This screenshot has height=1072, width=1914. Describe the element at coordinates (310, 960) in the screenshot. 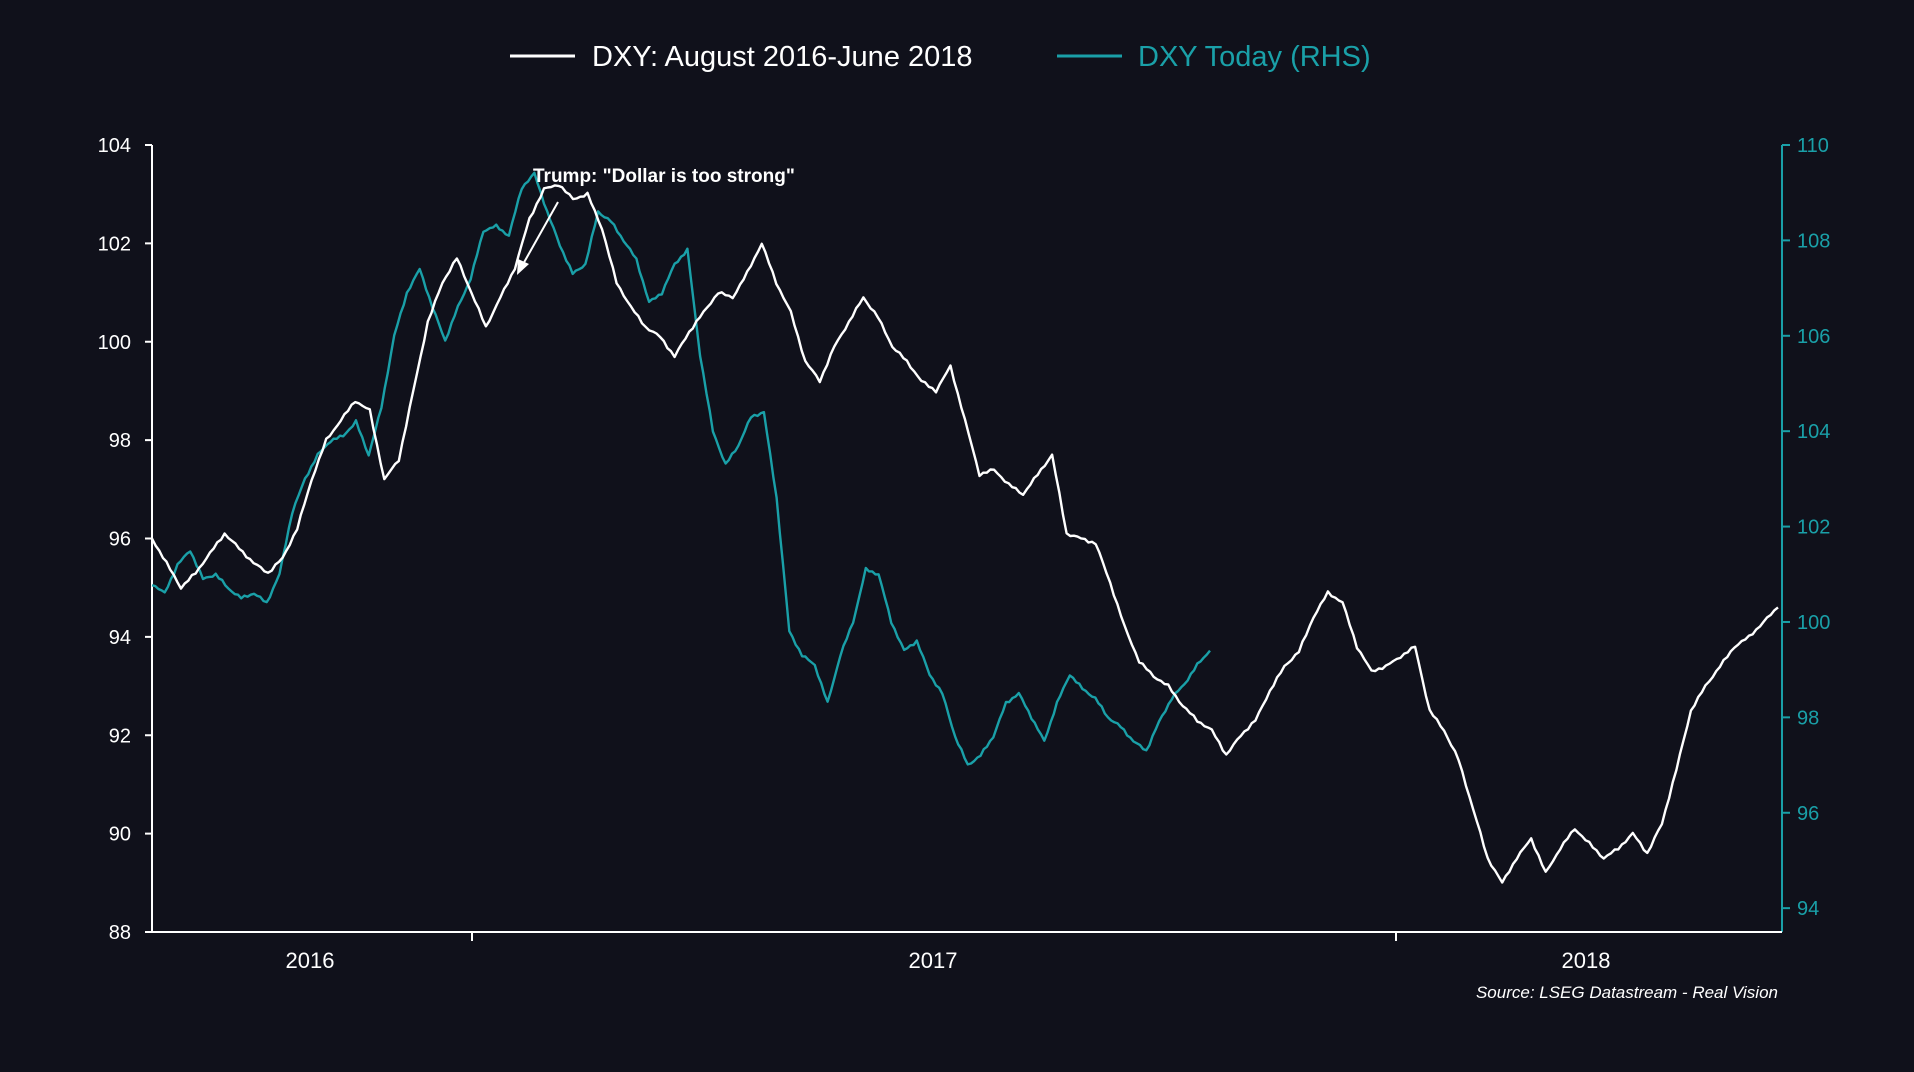

I see `x-tick-label-2016: 2016` at that location.